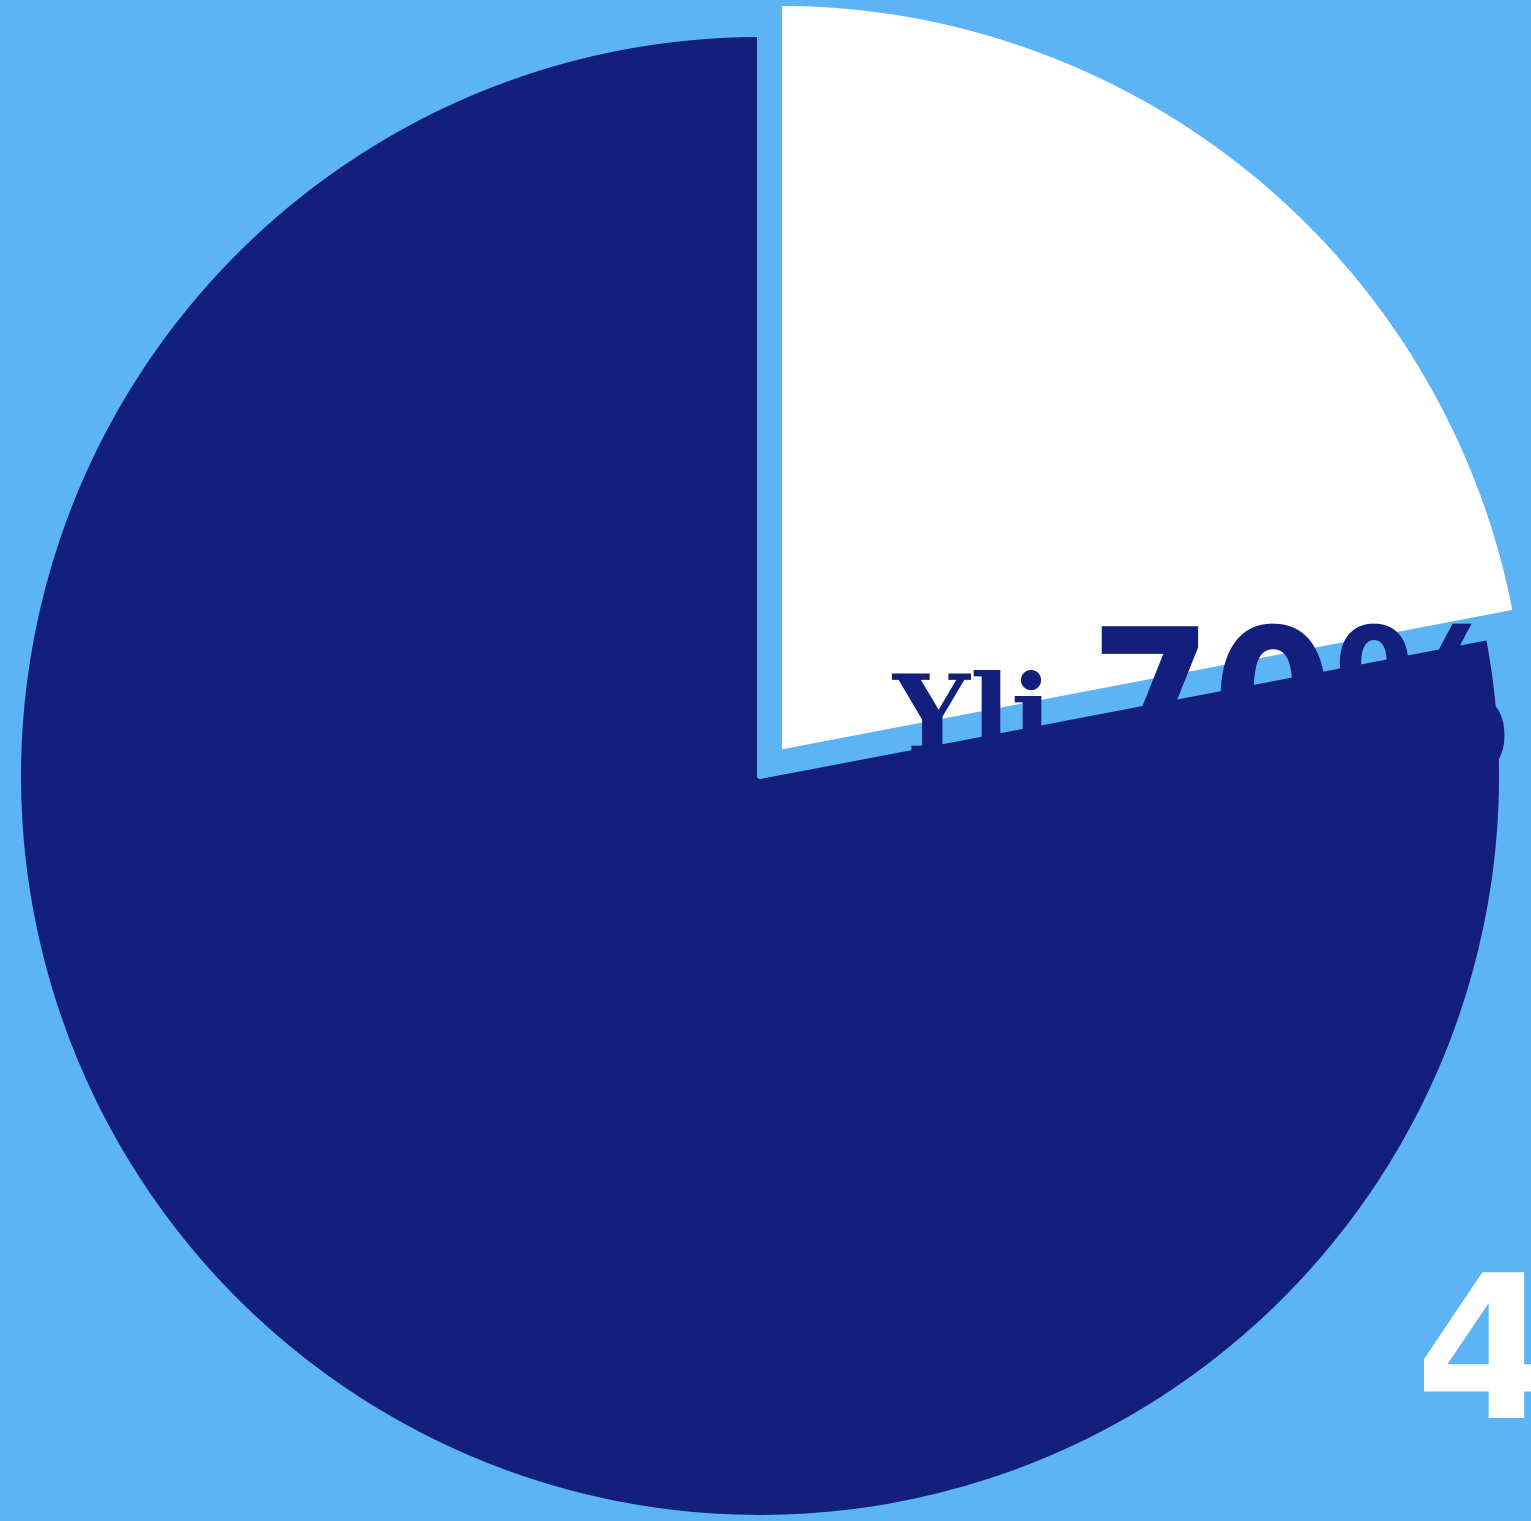  What do you see at coordinates (972, 715) in the screenshot?
I see `annotation-prefix: Yli` at bounding box center [972, 715].